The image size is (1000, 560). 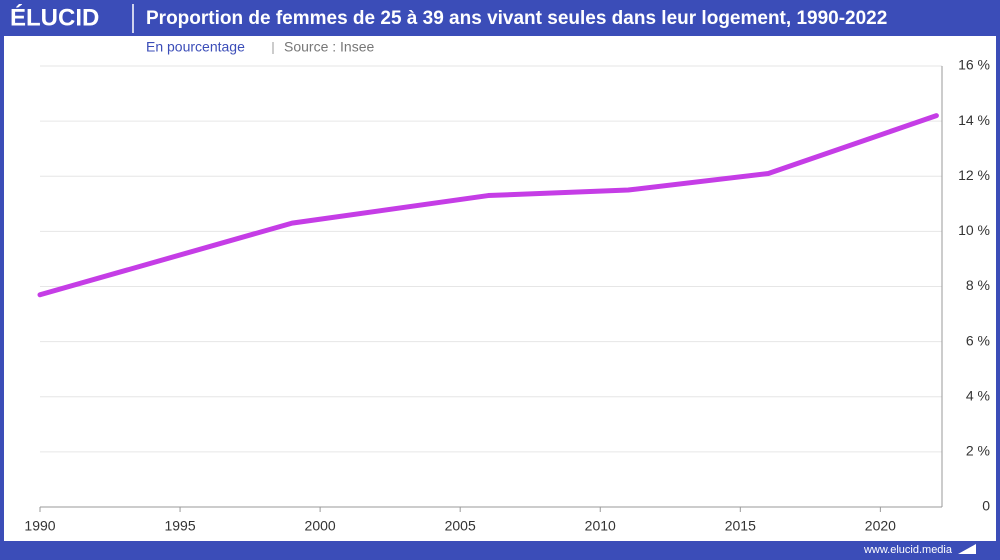 What do you see at coordinates (740, 526) in the screenshot?
I see `x-tick-label: 2015` at bounding box center [740, 526].